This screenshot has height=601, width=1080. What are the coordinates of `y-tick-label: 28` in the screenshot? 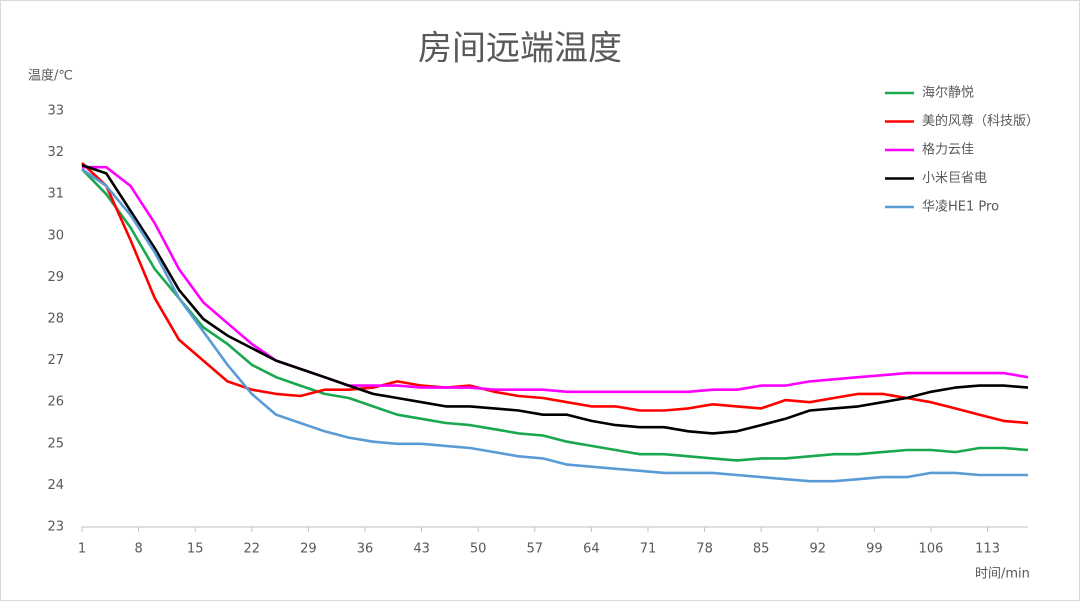 It's located at (55, 319).